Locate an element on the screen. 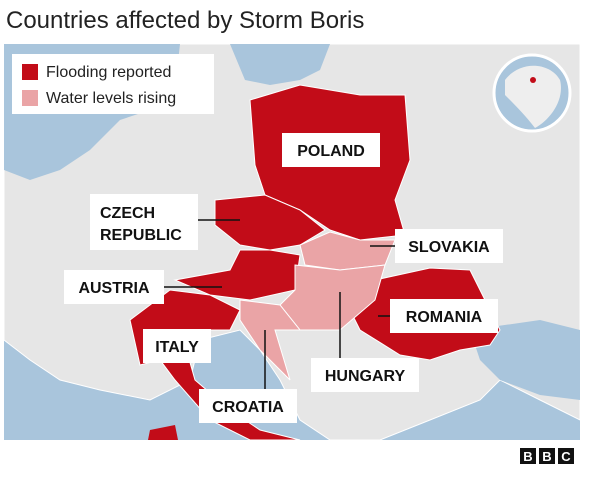  country-label: CROATIA is located at coordinates (248, 407).